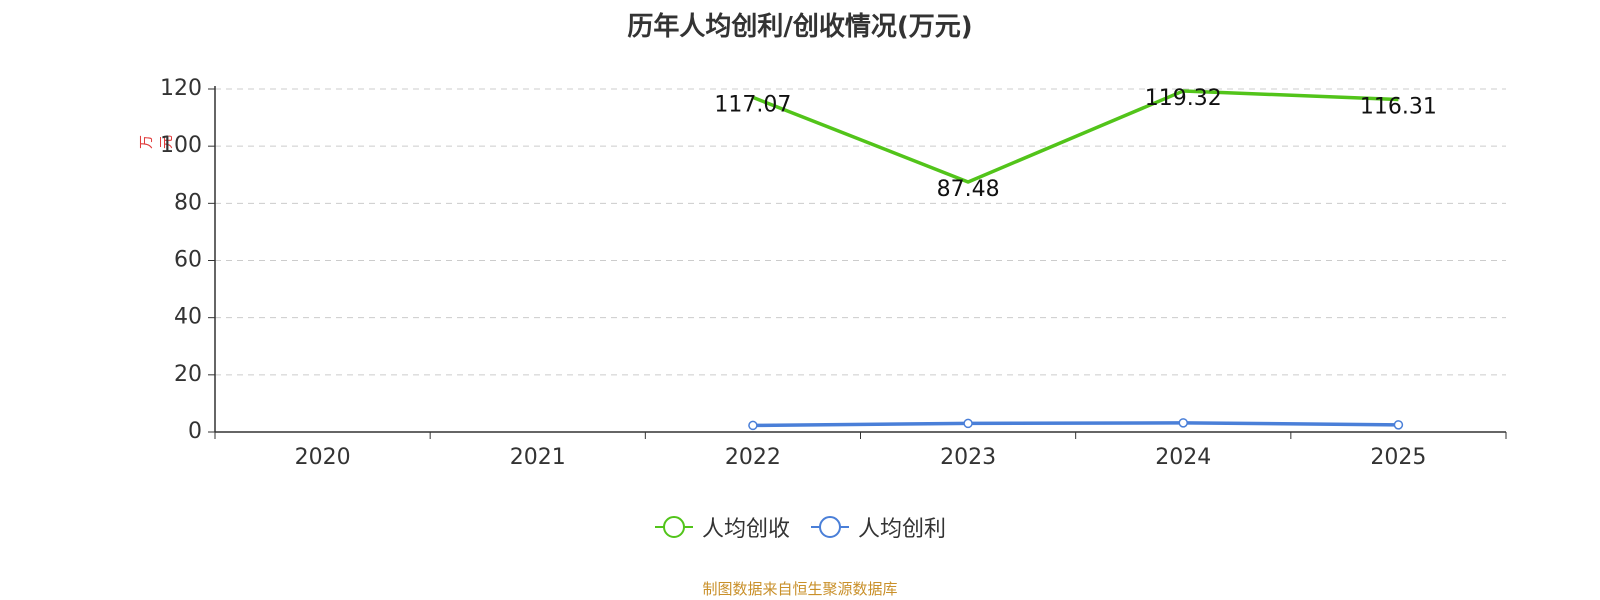 This screenshot has width=1600, height=600. Describe the element at coordinates (181, 145) in the screenshot. I see `y-tick-label: 100` at that location.